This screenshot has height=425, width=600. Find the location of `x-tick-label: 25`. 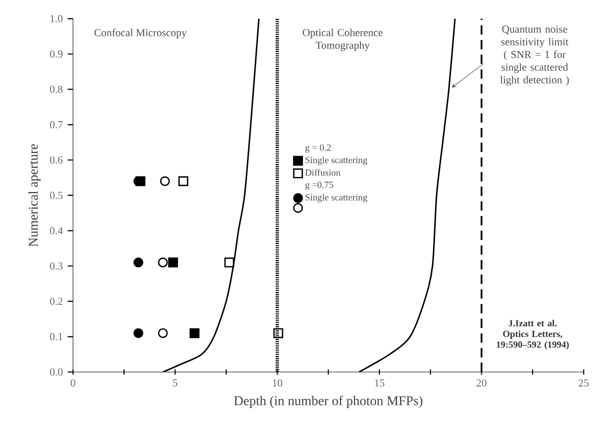

x-tick-label: 25 is located at coordinates (583, 383).